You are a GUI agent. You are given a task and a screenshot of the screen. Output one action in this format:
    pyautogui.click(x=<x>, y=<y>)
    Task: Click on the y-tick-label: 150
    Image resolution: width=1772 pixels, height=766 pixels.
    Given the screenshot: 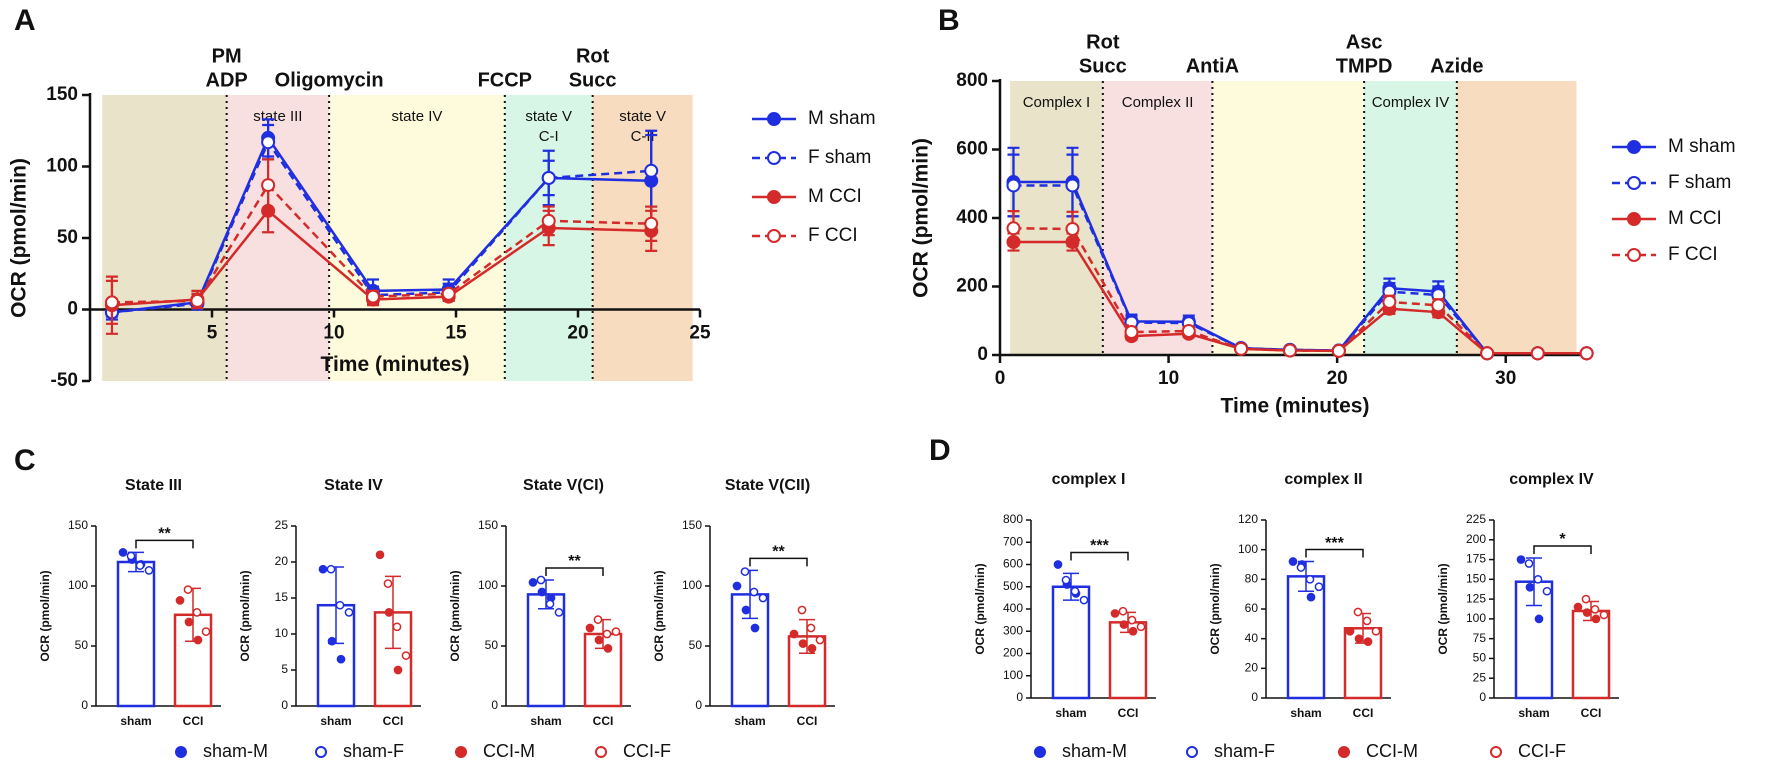 What is the action you would take?
    pyautogui.click(x=78, y=525)
    